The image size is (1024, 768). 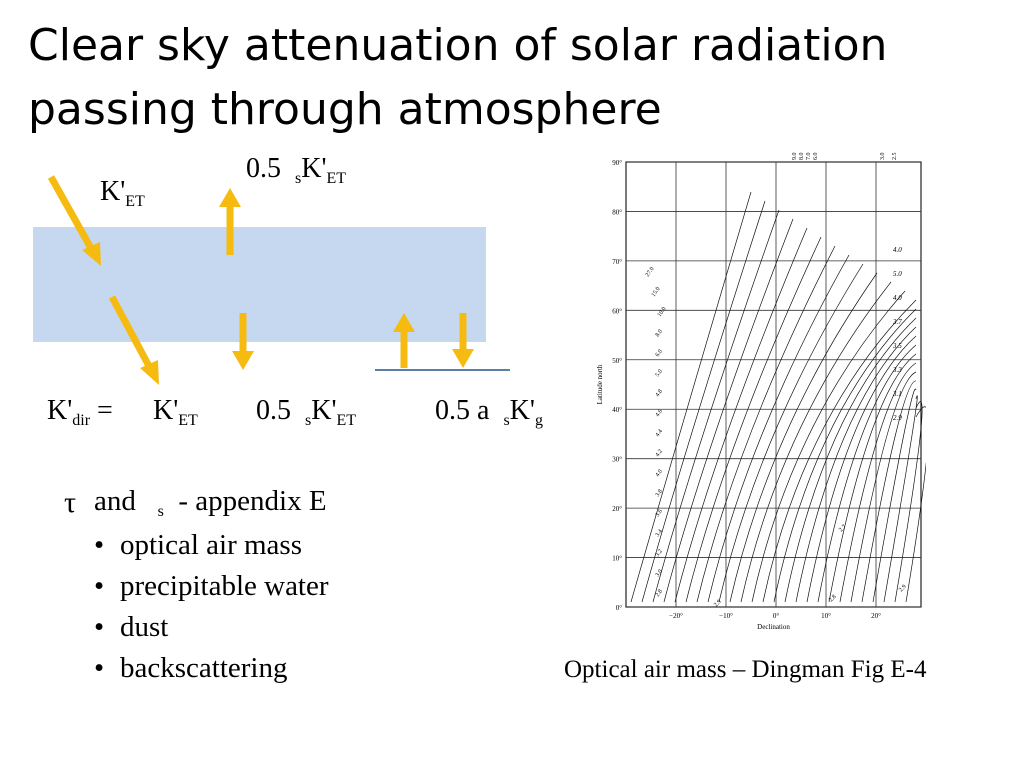 I want to click on y-tick-label: 20°, so click(x=617, y=509).